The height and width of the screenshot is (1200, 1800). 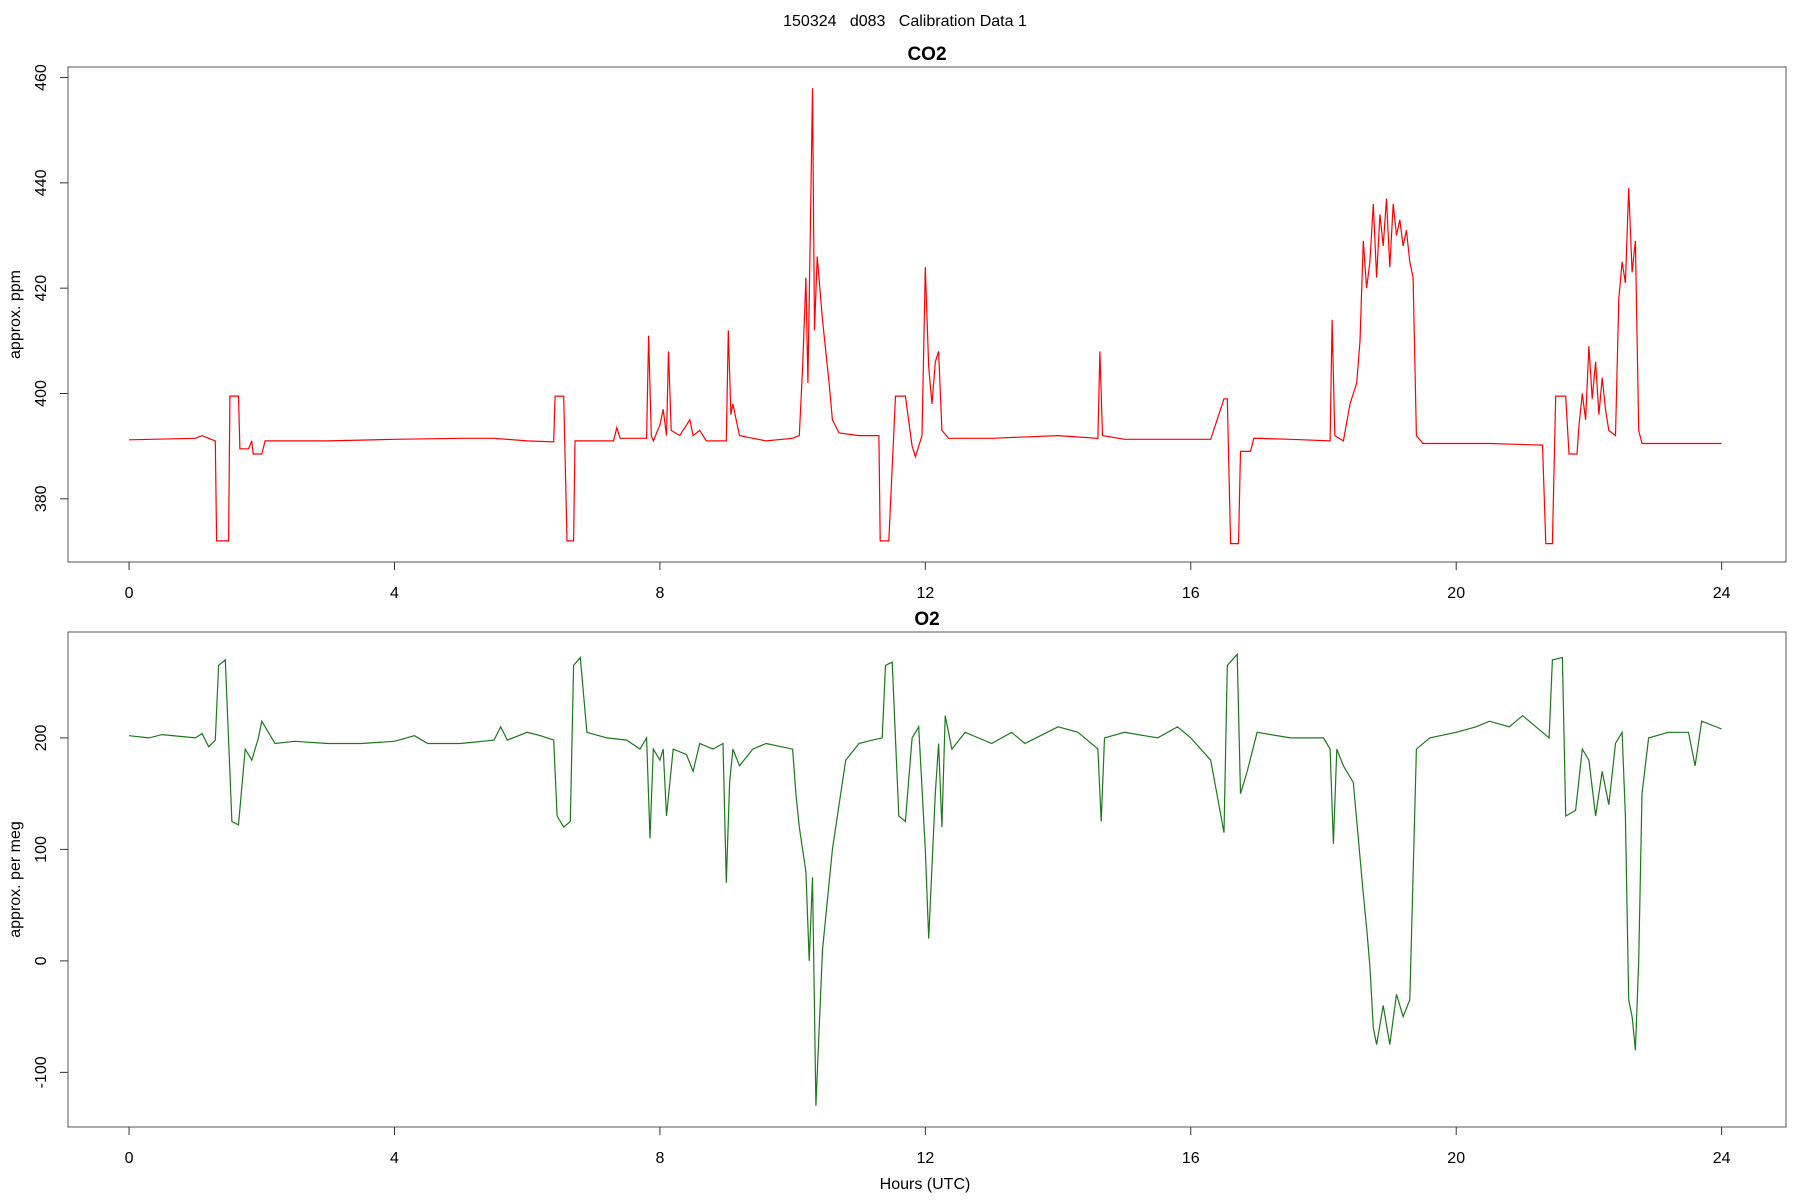 What do you see at coordinates (41, 737) in the screenshot?
I see `y-tick-label: 200` at bounding box center [41, 737].